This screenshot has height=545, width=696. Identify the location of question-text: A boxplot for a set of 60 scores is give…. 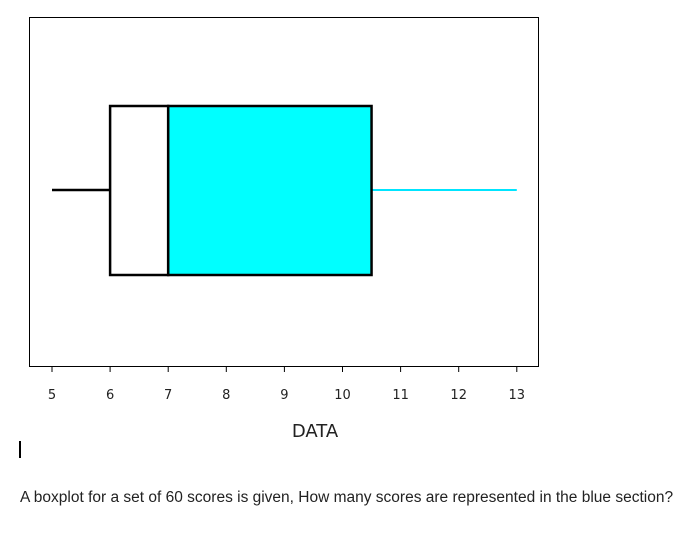
(347, 497).